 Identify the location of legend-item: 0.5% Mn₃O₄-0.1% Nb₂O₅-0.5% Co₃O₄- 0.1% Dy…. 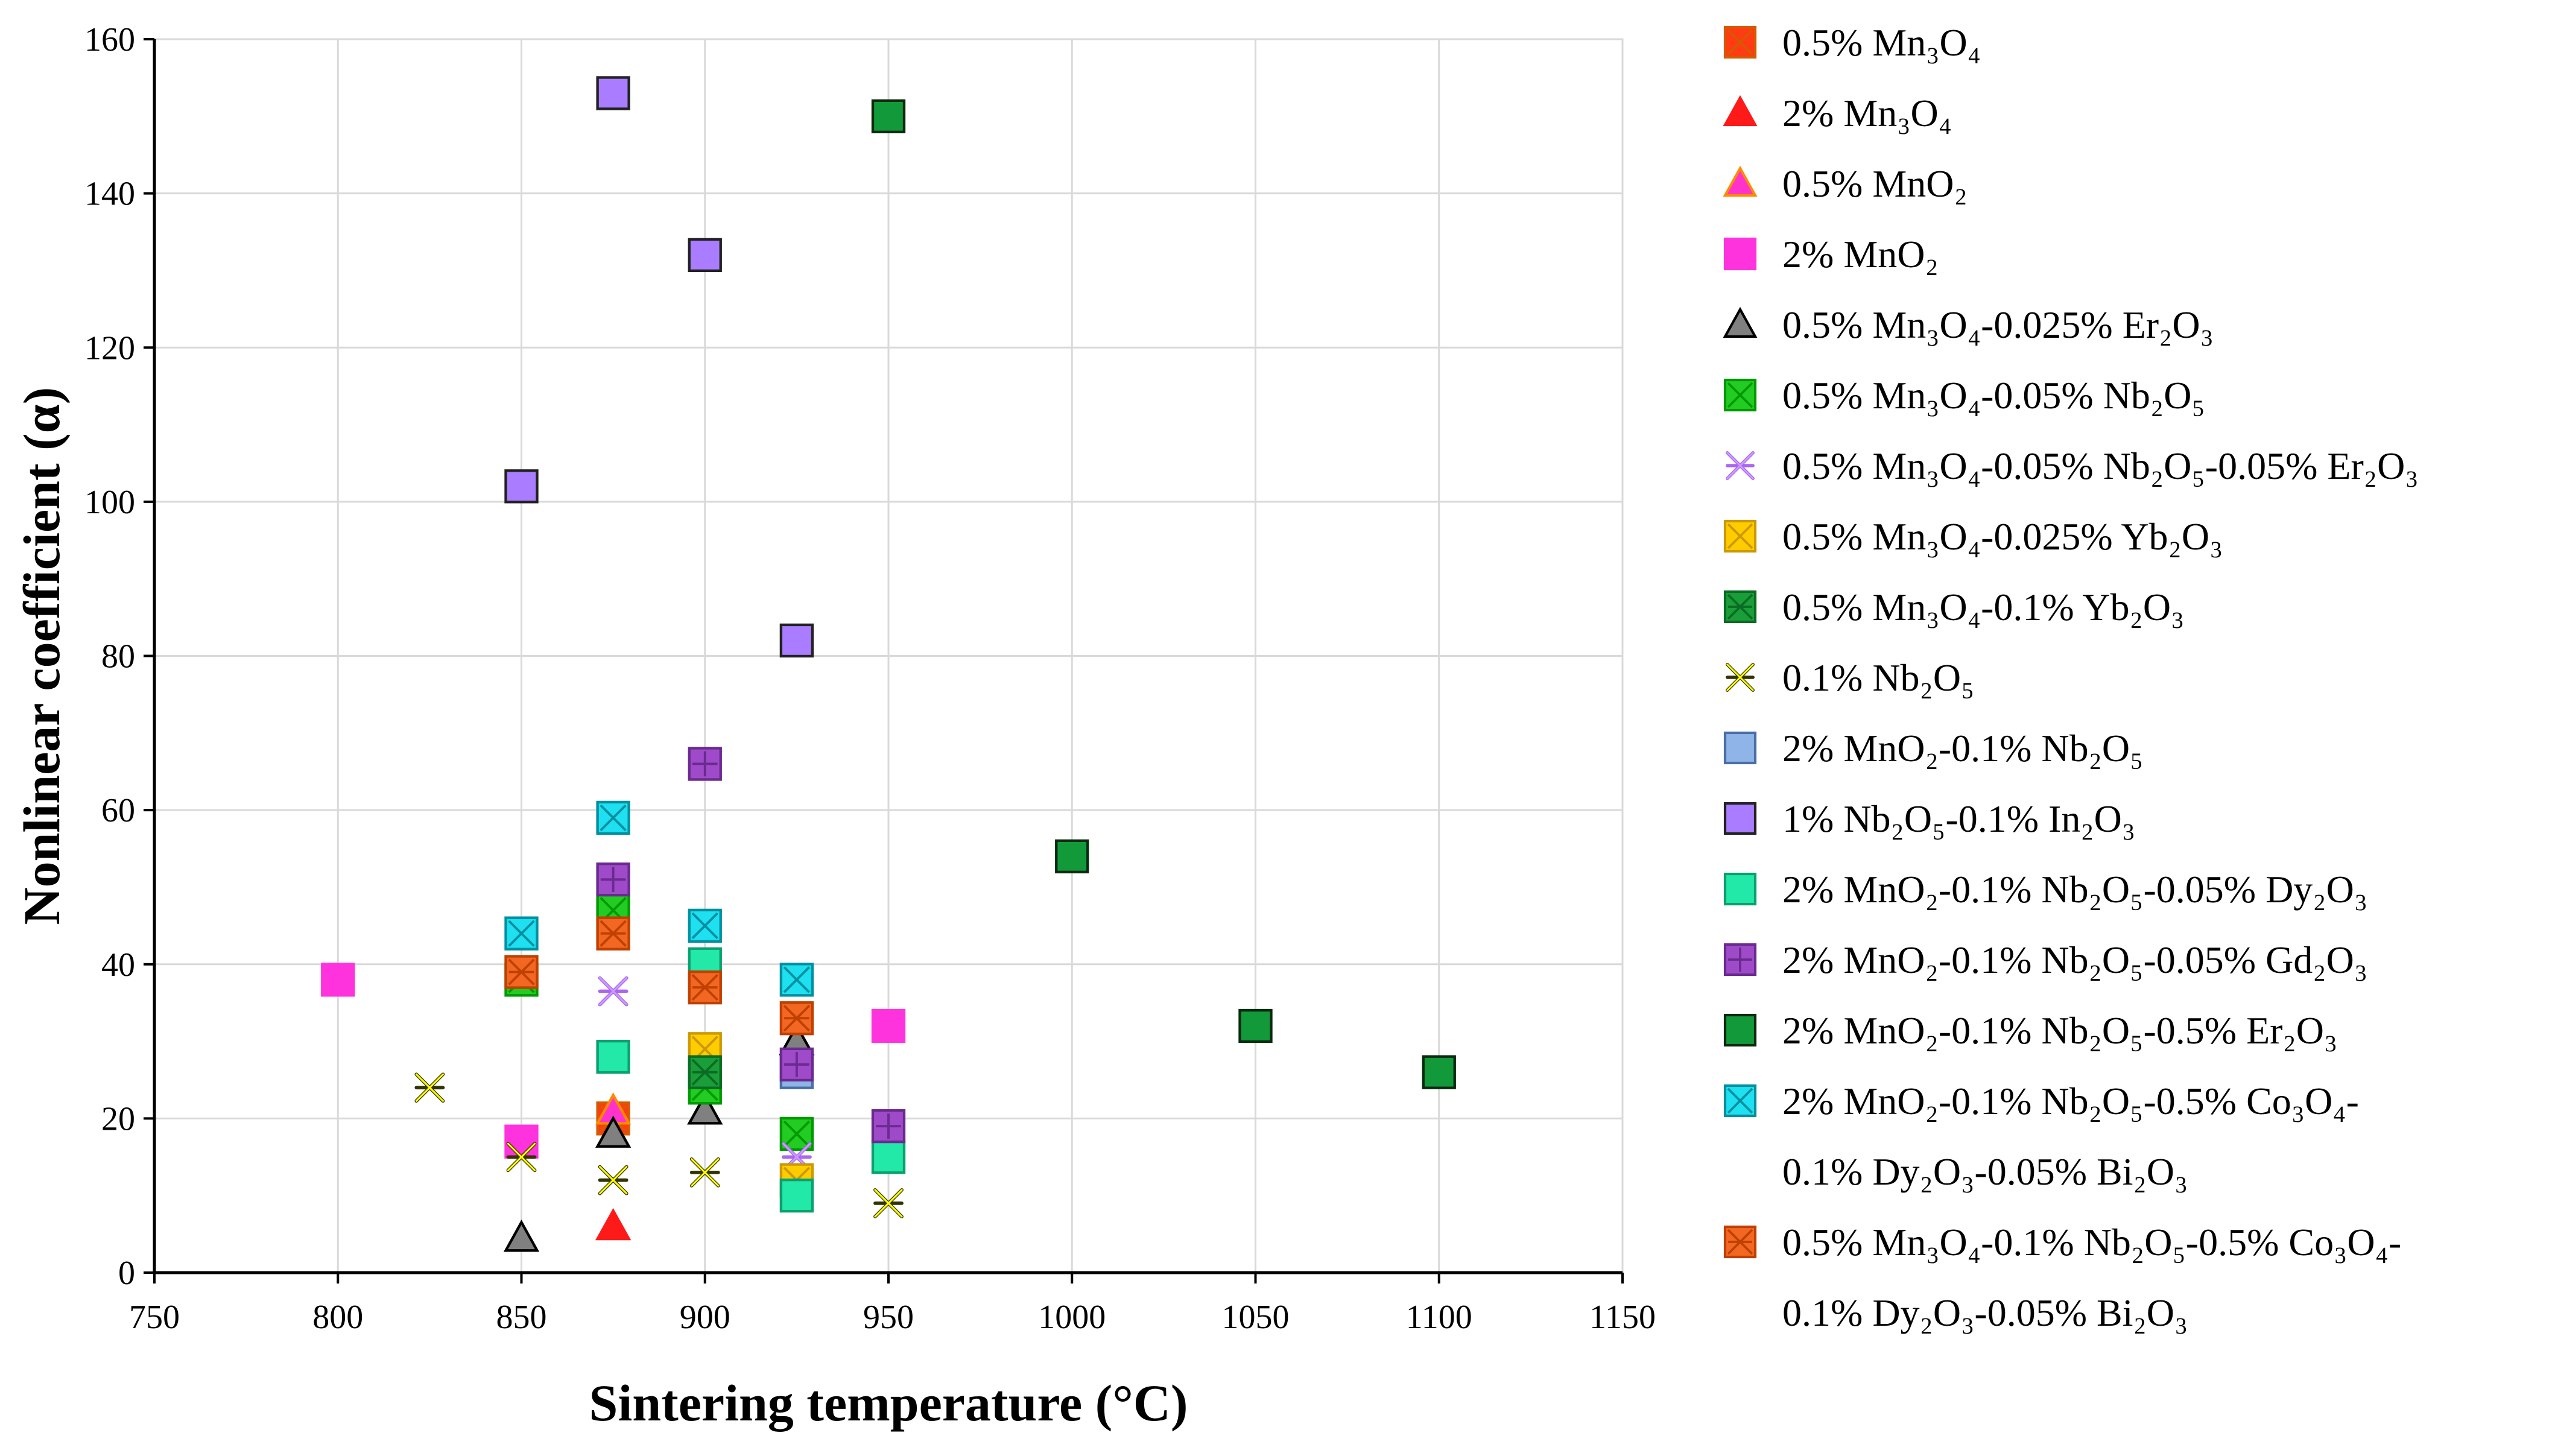
(2062, 1277).